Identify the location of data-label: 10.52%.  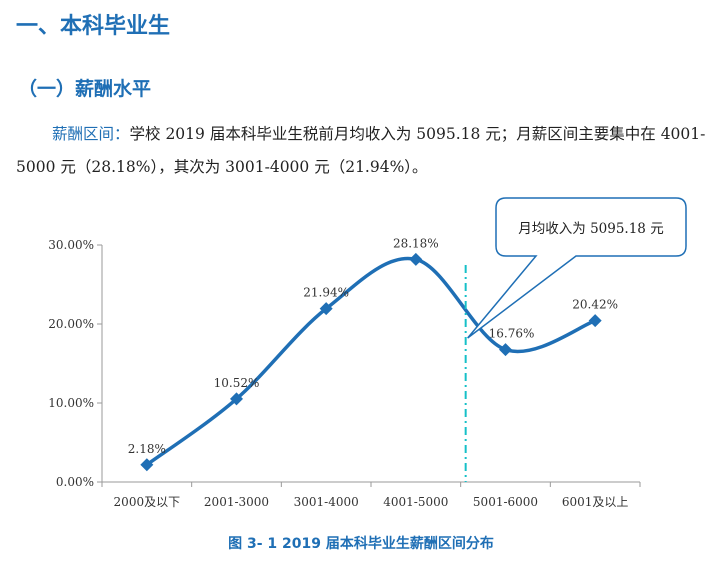
(237, 383).